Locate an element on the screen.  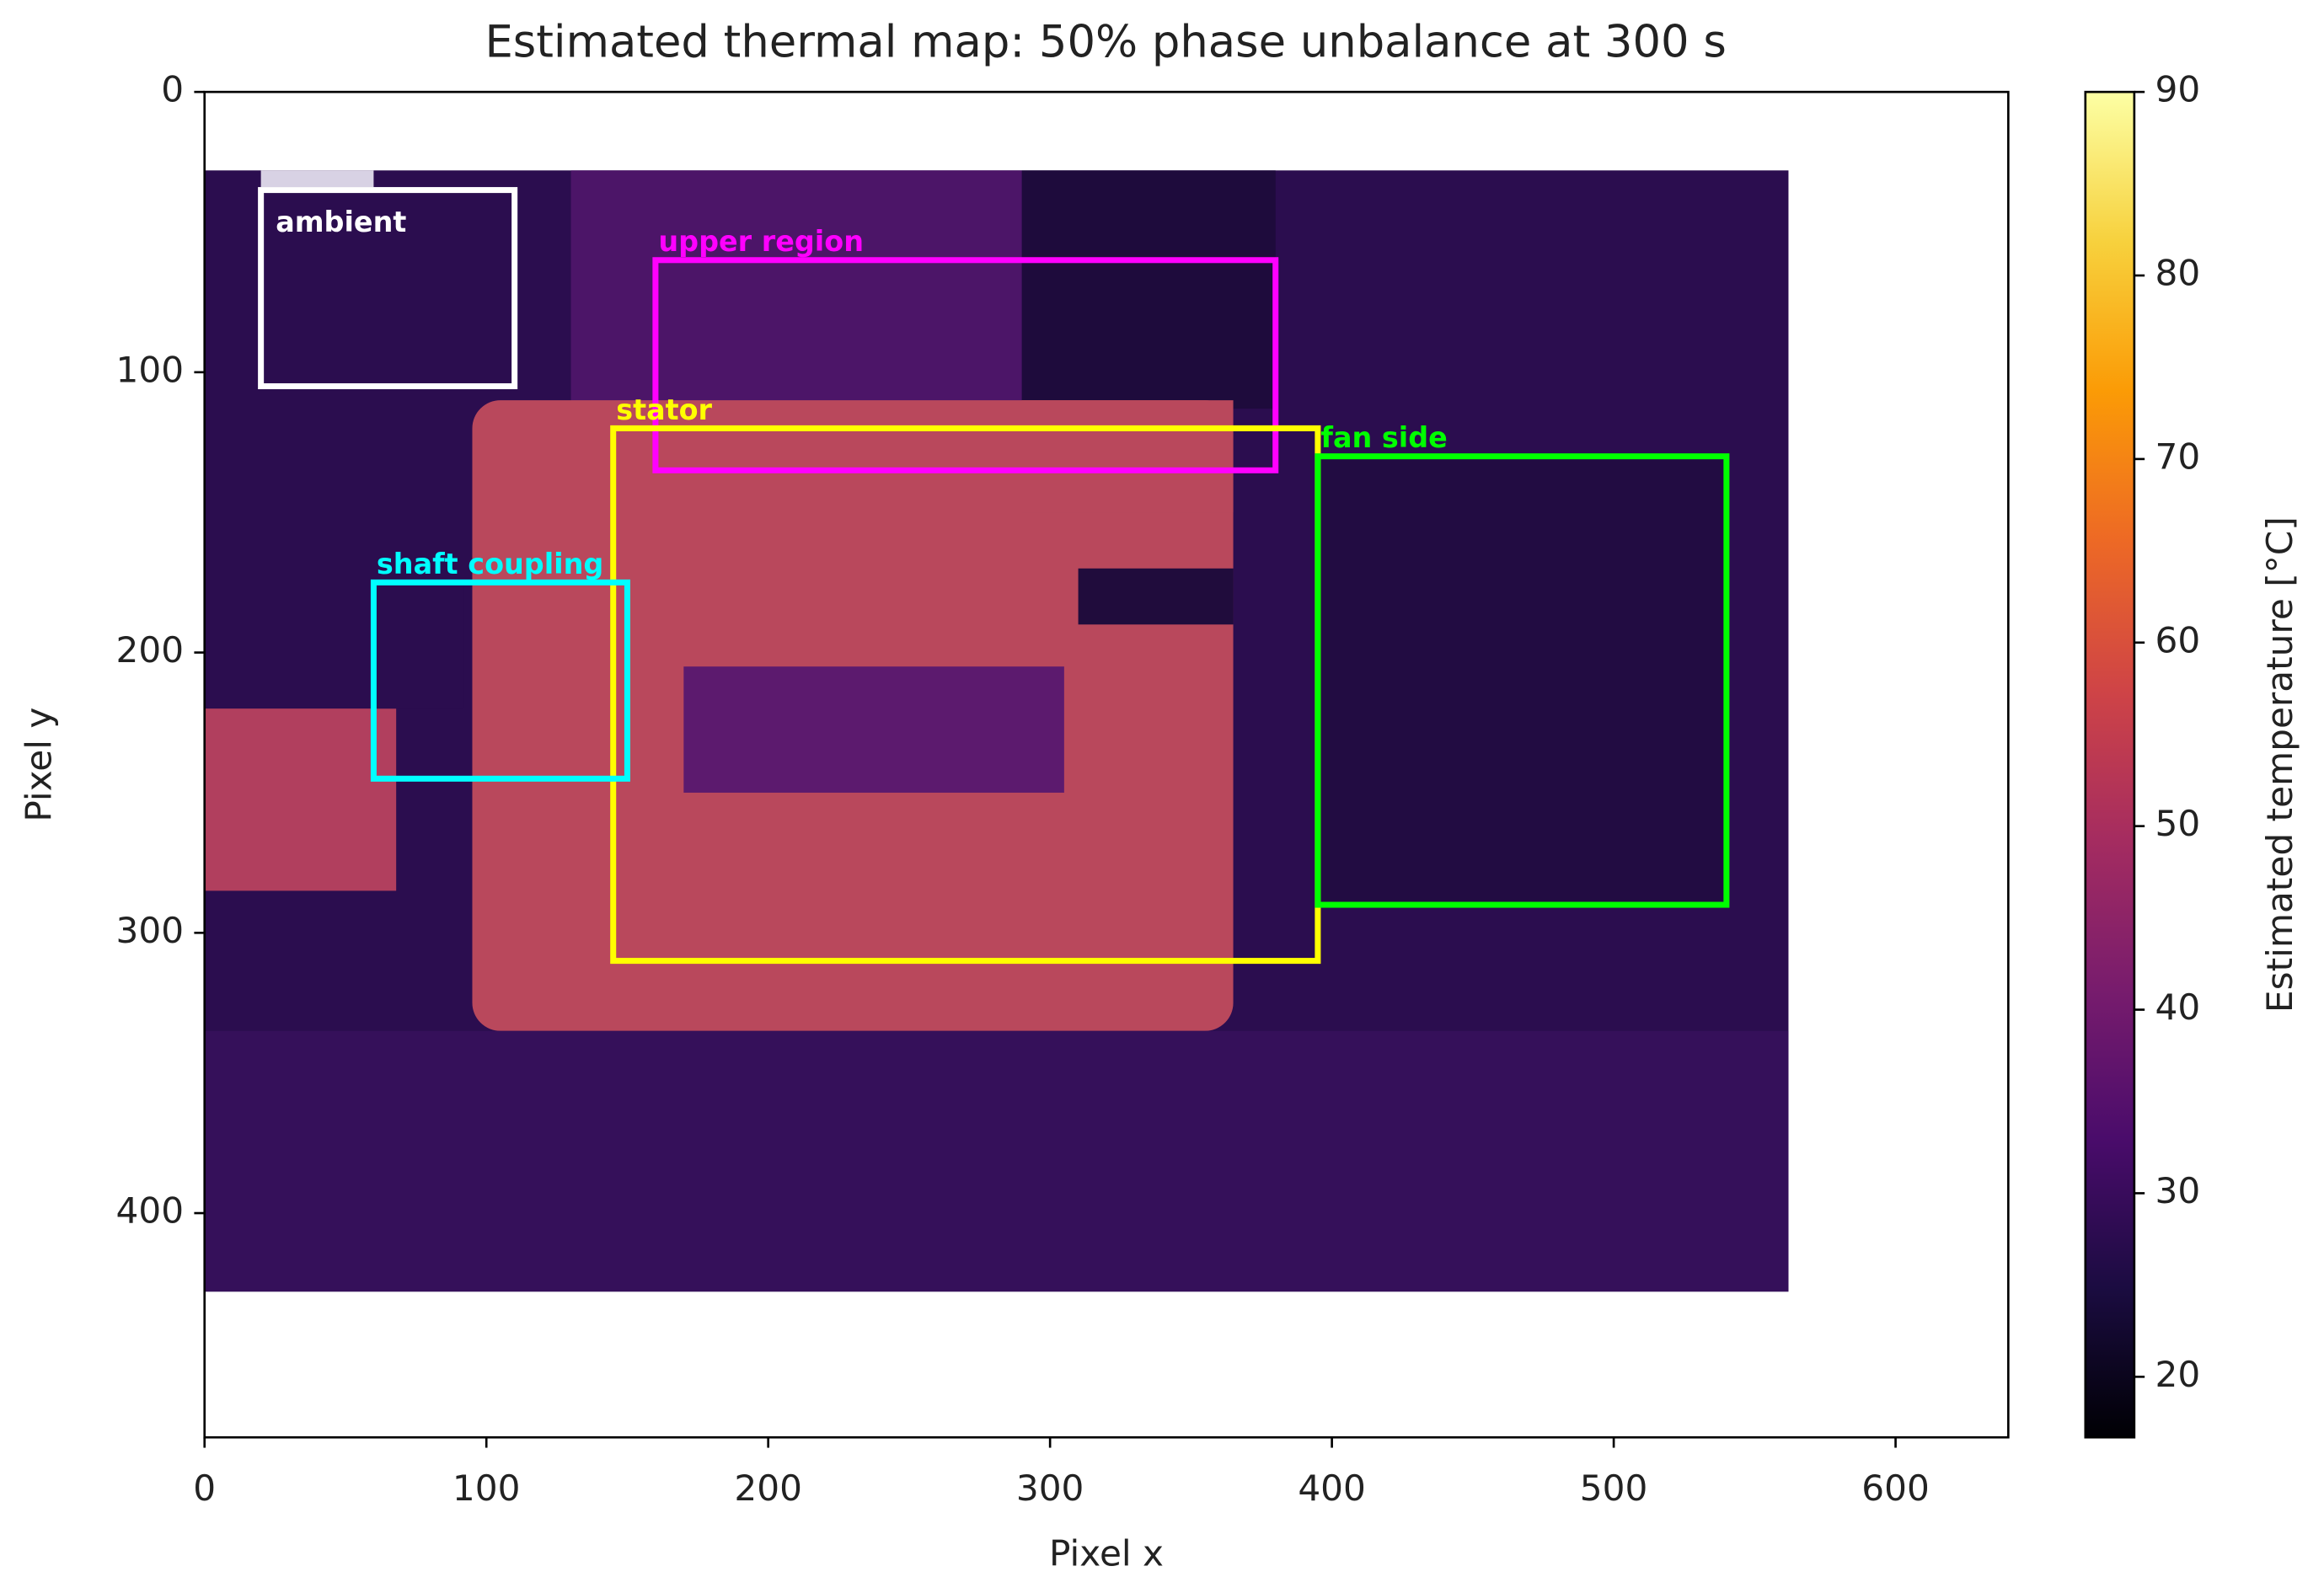
colorbar-tick-label: 20 is located at coordinates (2178, 1374).